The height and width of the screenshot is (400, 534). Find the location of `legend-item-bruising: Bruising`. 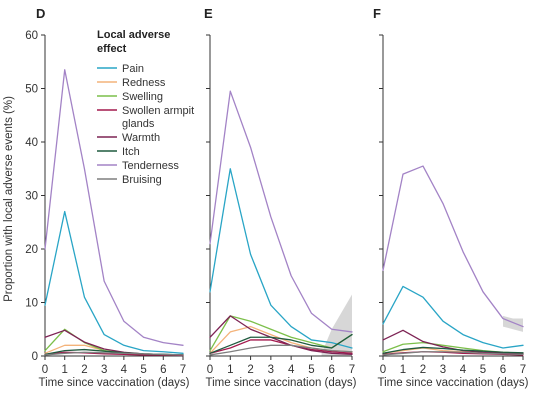

legend-item-bruising: Bruising is located at coordinates (129, 180).